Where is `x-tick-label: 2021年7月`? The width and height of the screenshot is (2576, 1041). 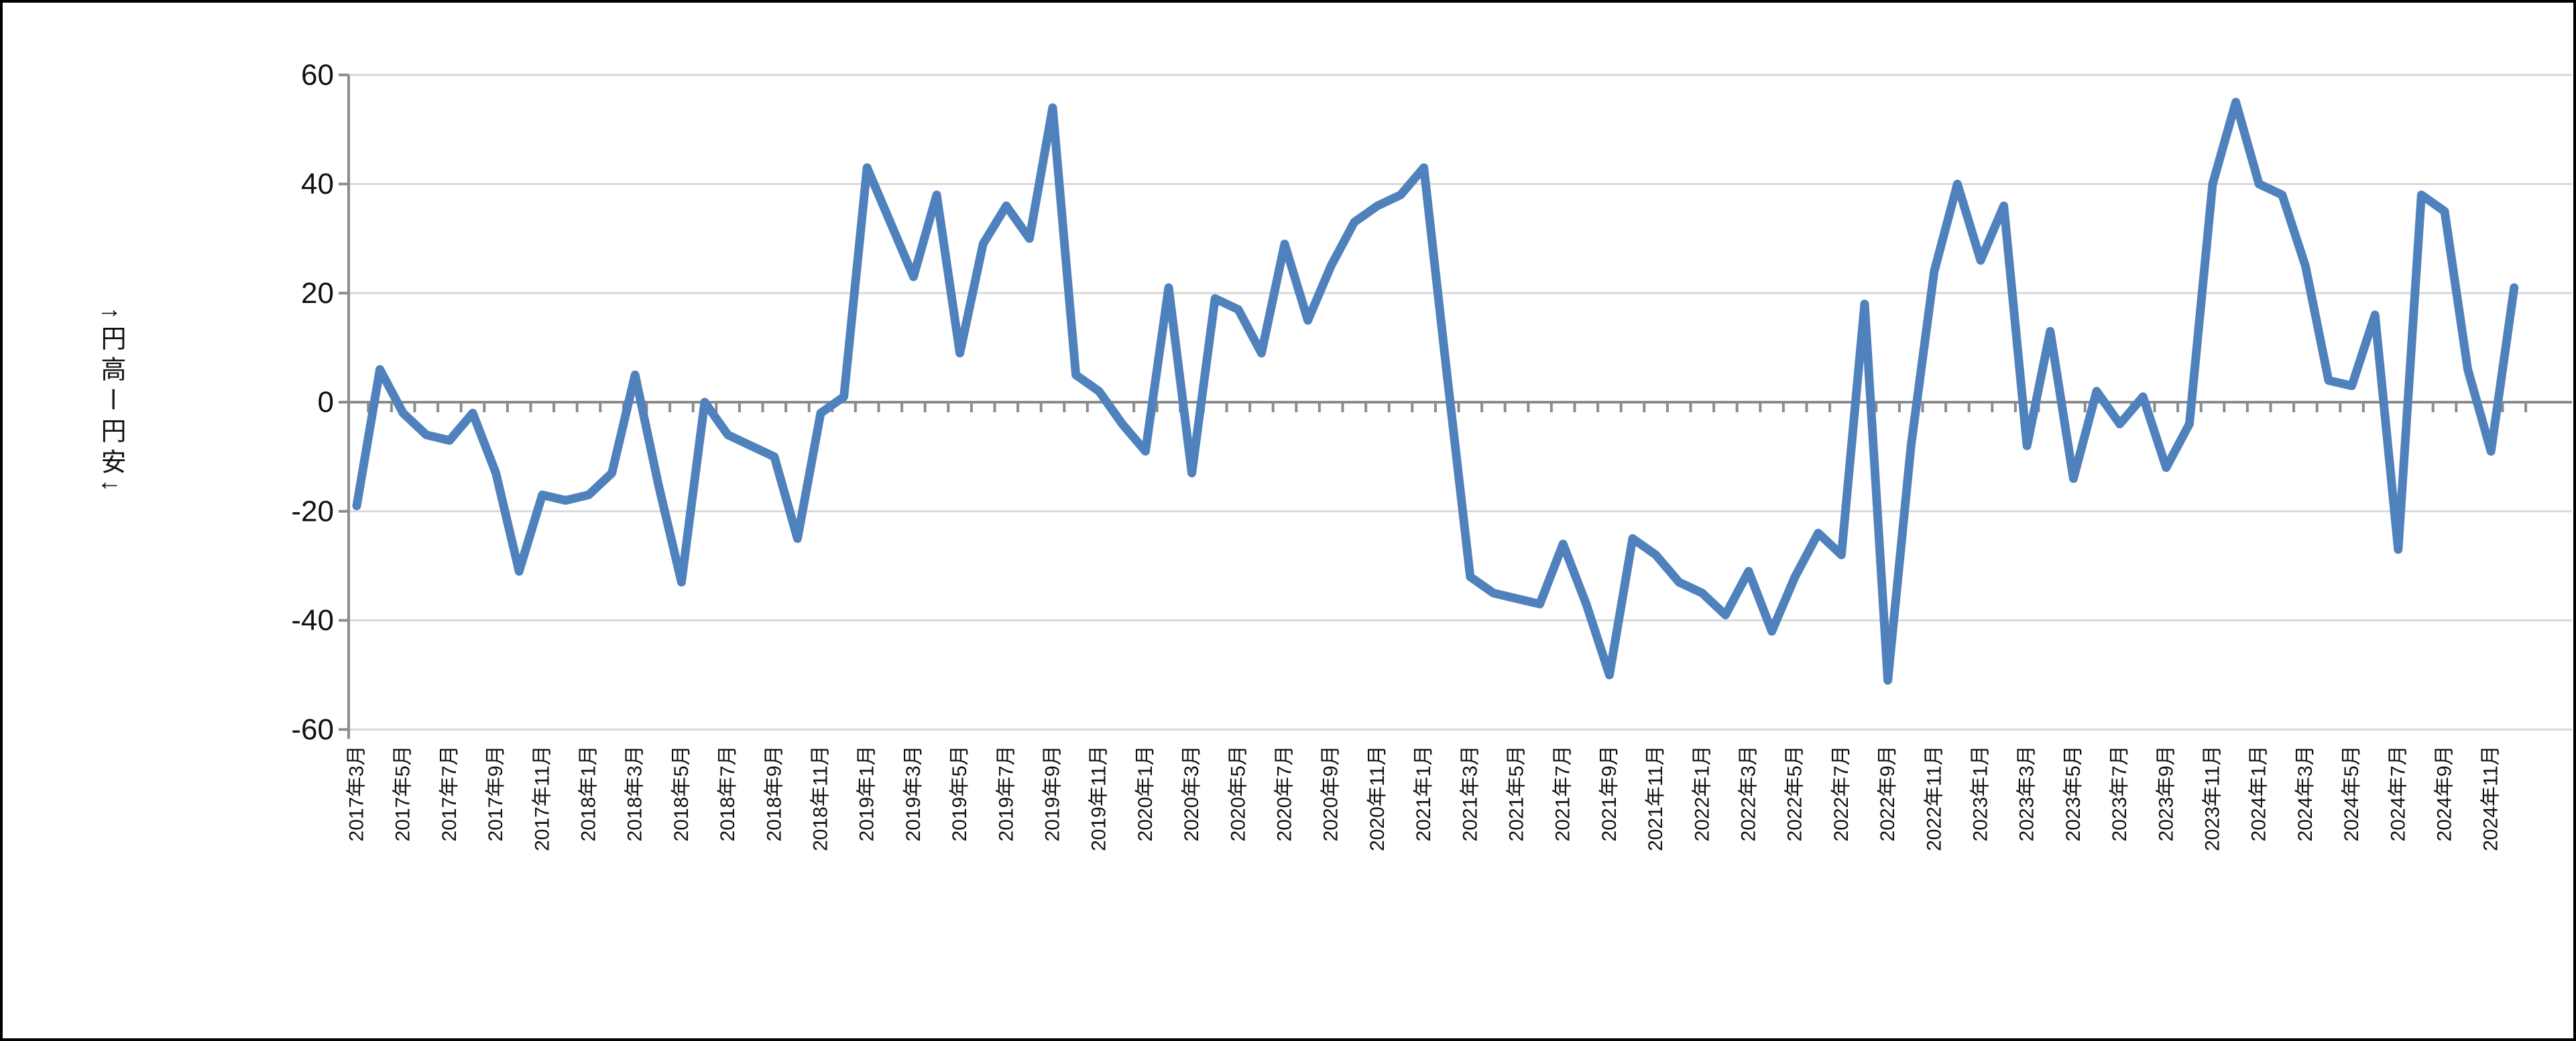 x-tick-label: 2021年7月 is located at coordinates (1563, 793).